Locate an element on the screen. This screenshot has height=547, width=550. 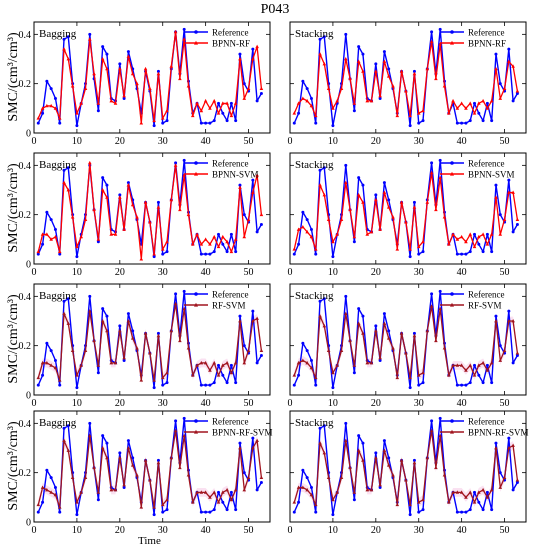
panel-label: Bagging is located at coordinates (58, 34).